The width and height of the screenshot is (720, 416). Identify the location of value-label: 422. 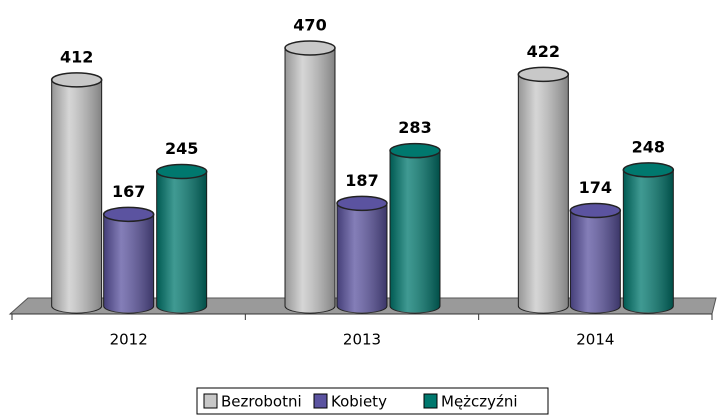
(543, 51).